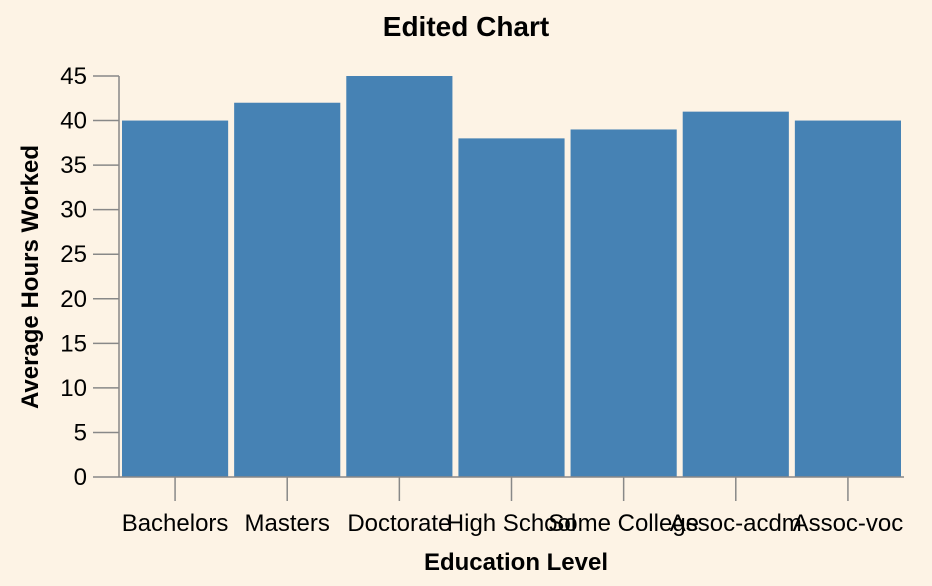 This screenshot has width=932, height=586. I want to click on x-axis-title: Education Level, so click(516, 562).